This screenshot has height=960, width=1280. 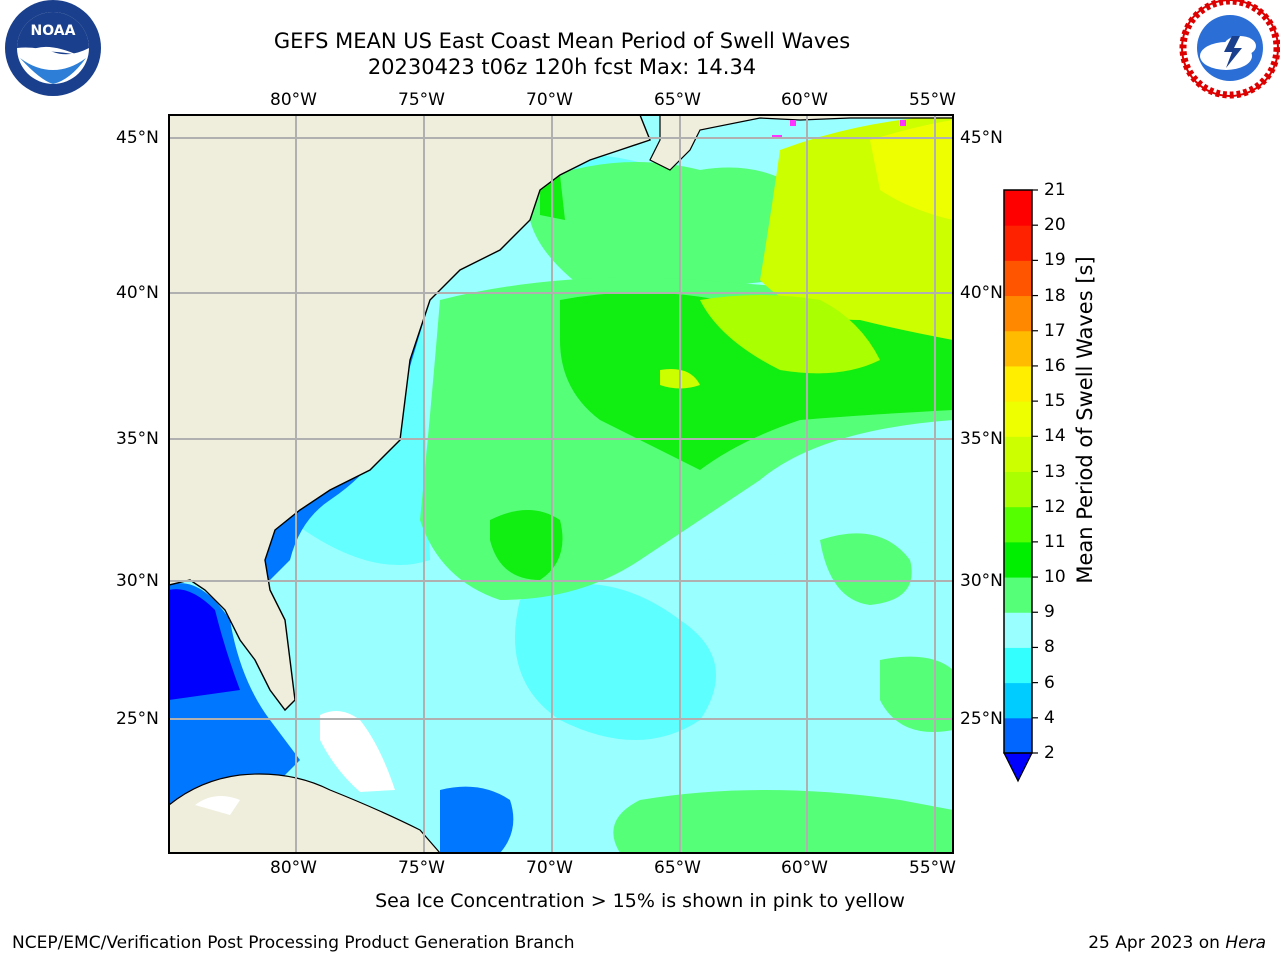 What do you see at coordinates (1049, 682) in the screenshot?
I see `colorbar-tick-label: 6` at bounding box center [1049, 682].